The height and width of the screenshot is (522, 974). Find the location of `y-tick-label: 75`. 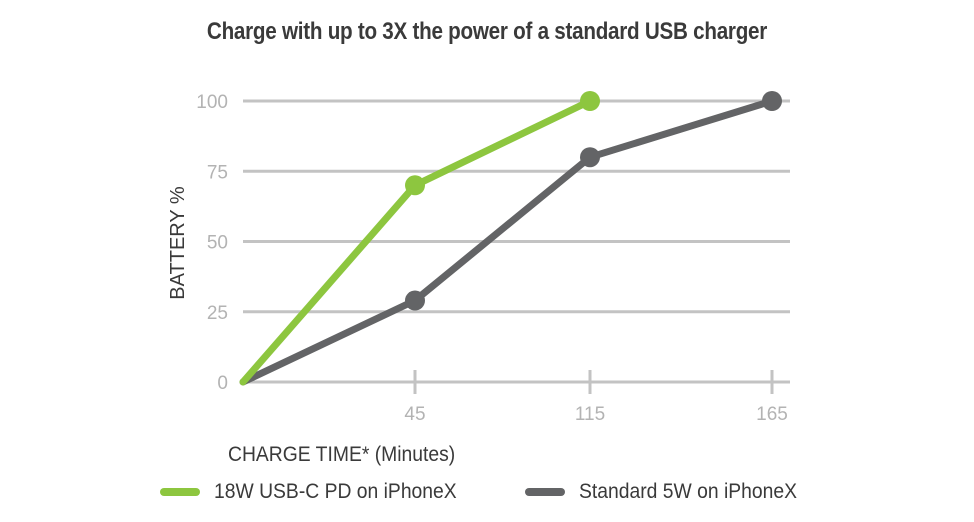

y-tick-label: 75 is located at coordinates (217, 172).